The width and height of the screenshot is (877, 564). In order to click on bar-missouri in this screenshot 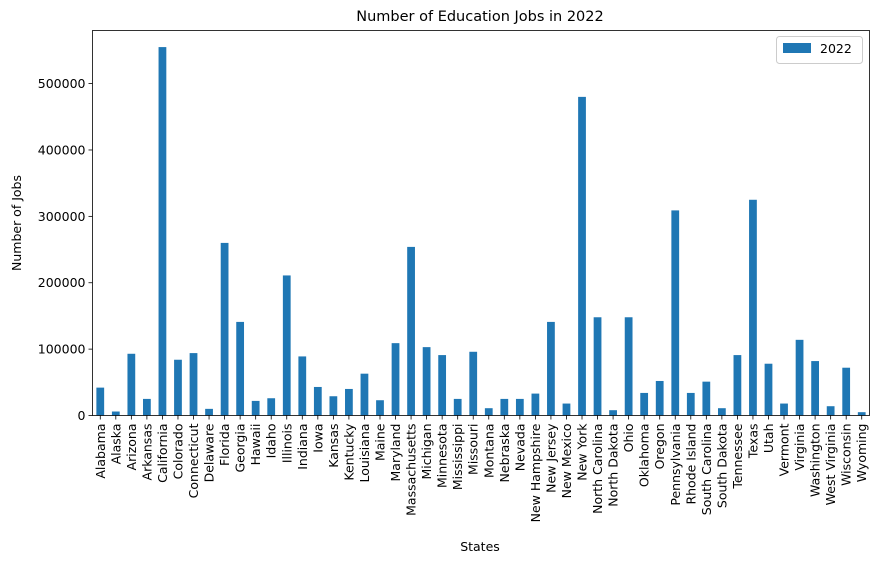, I will do `click(473, 383)`.